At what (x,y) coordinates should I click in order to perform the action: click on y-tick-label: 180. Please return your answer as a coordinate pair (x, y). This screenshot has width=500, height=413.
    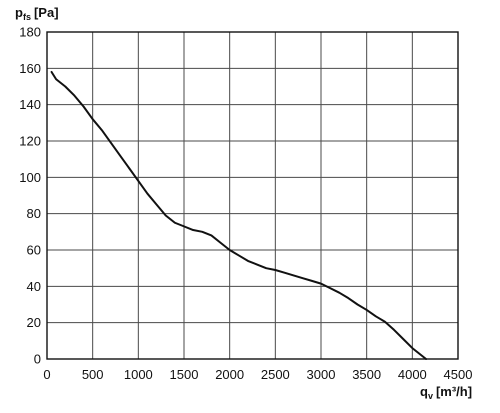
    Looking at the image, I should click on (30, 32).